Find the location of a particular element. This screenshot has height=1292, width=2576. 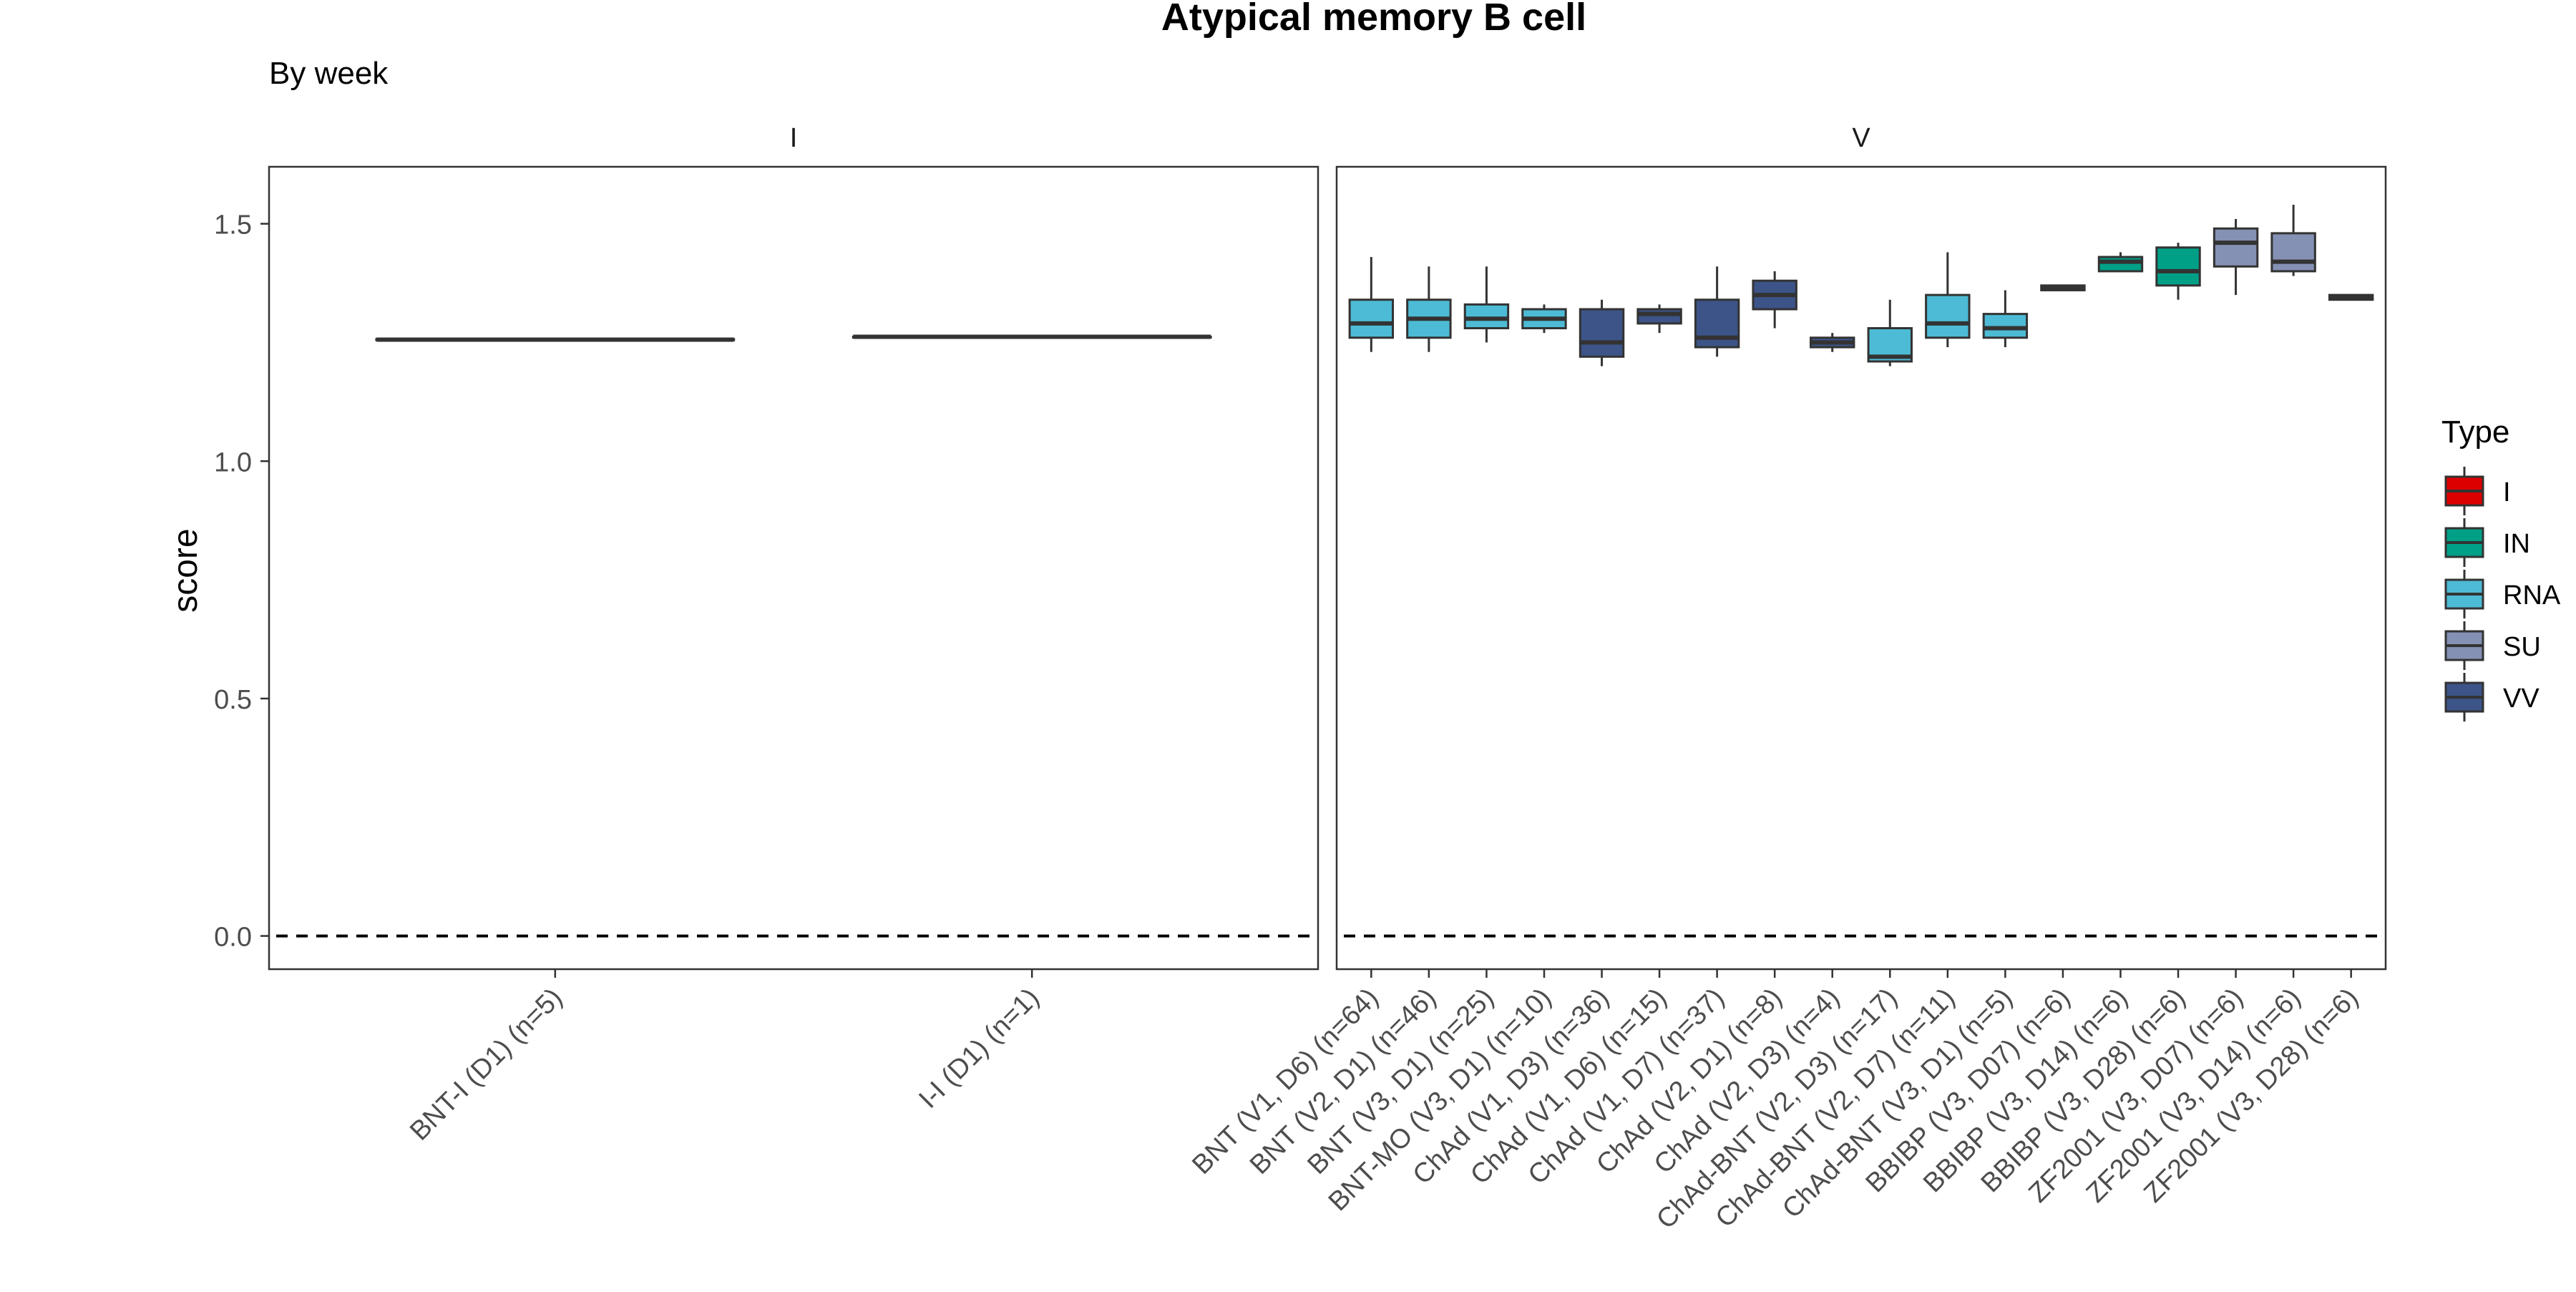

legend-item: SU is located at coordinates (2492, 645).